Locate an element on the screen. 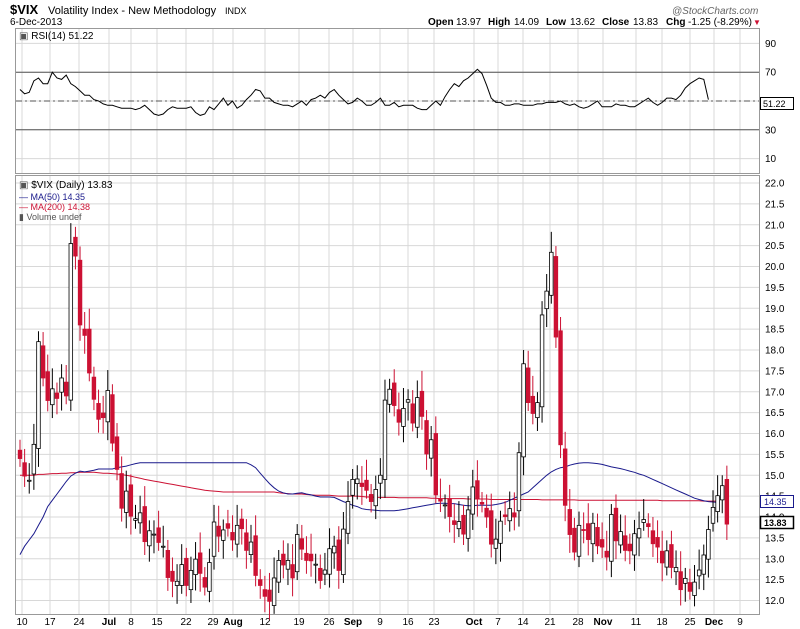 This screenshot has height=629, width=800. rsi-legend: ▣ RSI(14) 51.22 is located at coordinates (56, 36).